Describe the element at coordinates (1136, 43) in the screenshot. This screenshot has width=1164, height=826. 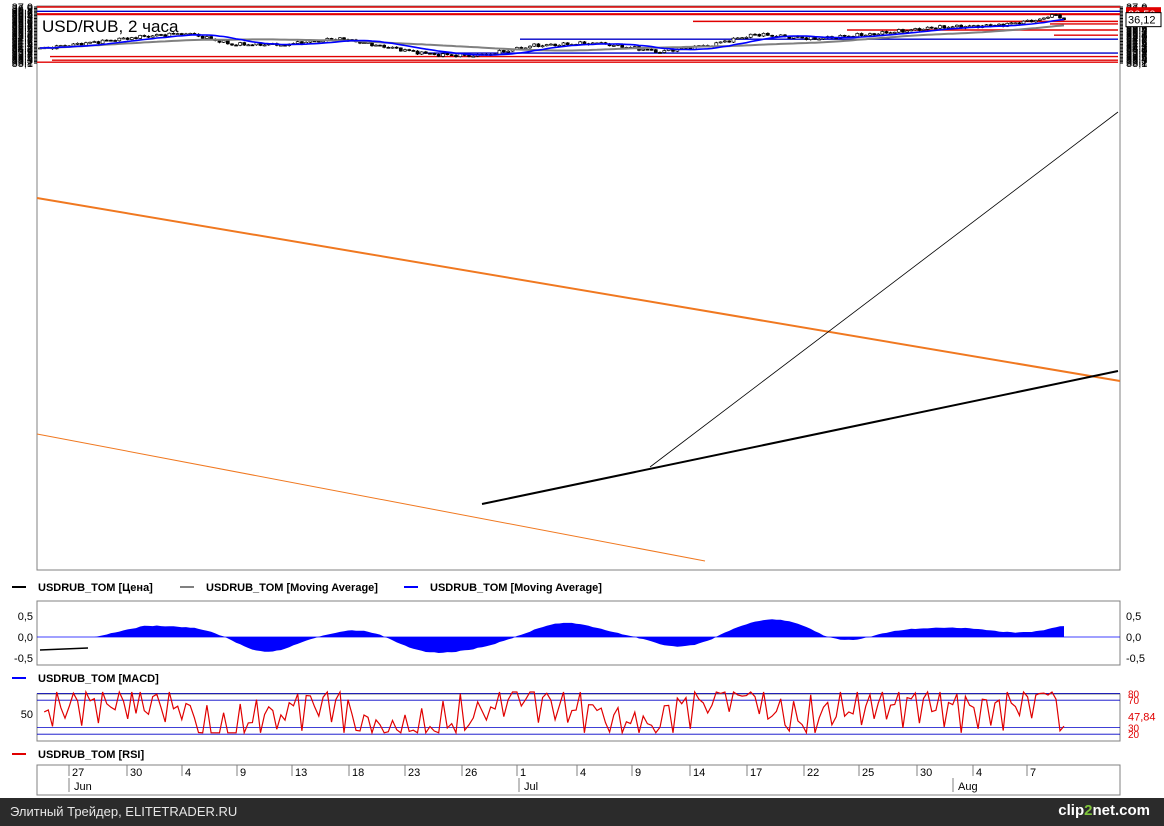
I see `price-right-tick-label: 34,6` at that location.